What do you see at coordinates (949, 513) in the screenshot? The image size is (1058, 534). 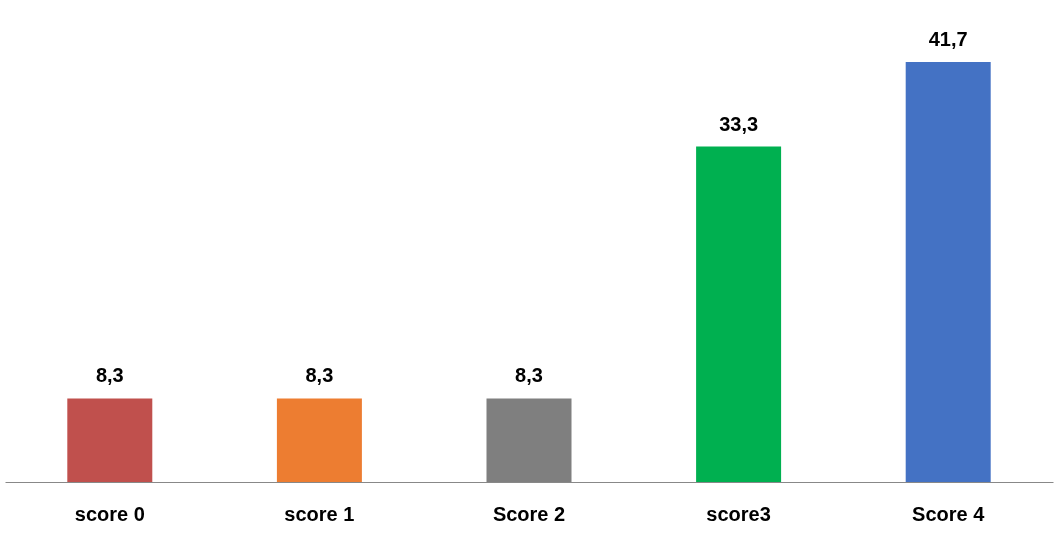 I see `x-tick-label: Score 4` at bounding box center [949, 513].